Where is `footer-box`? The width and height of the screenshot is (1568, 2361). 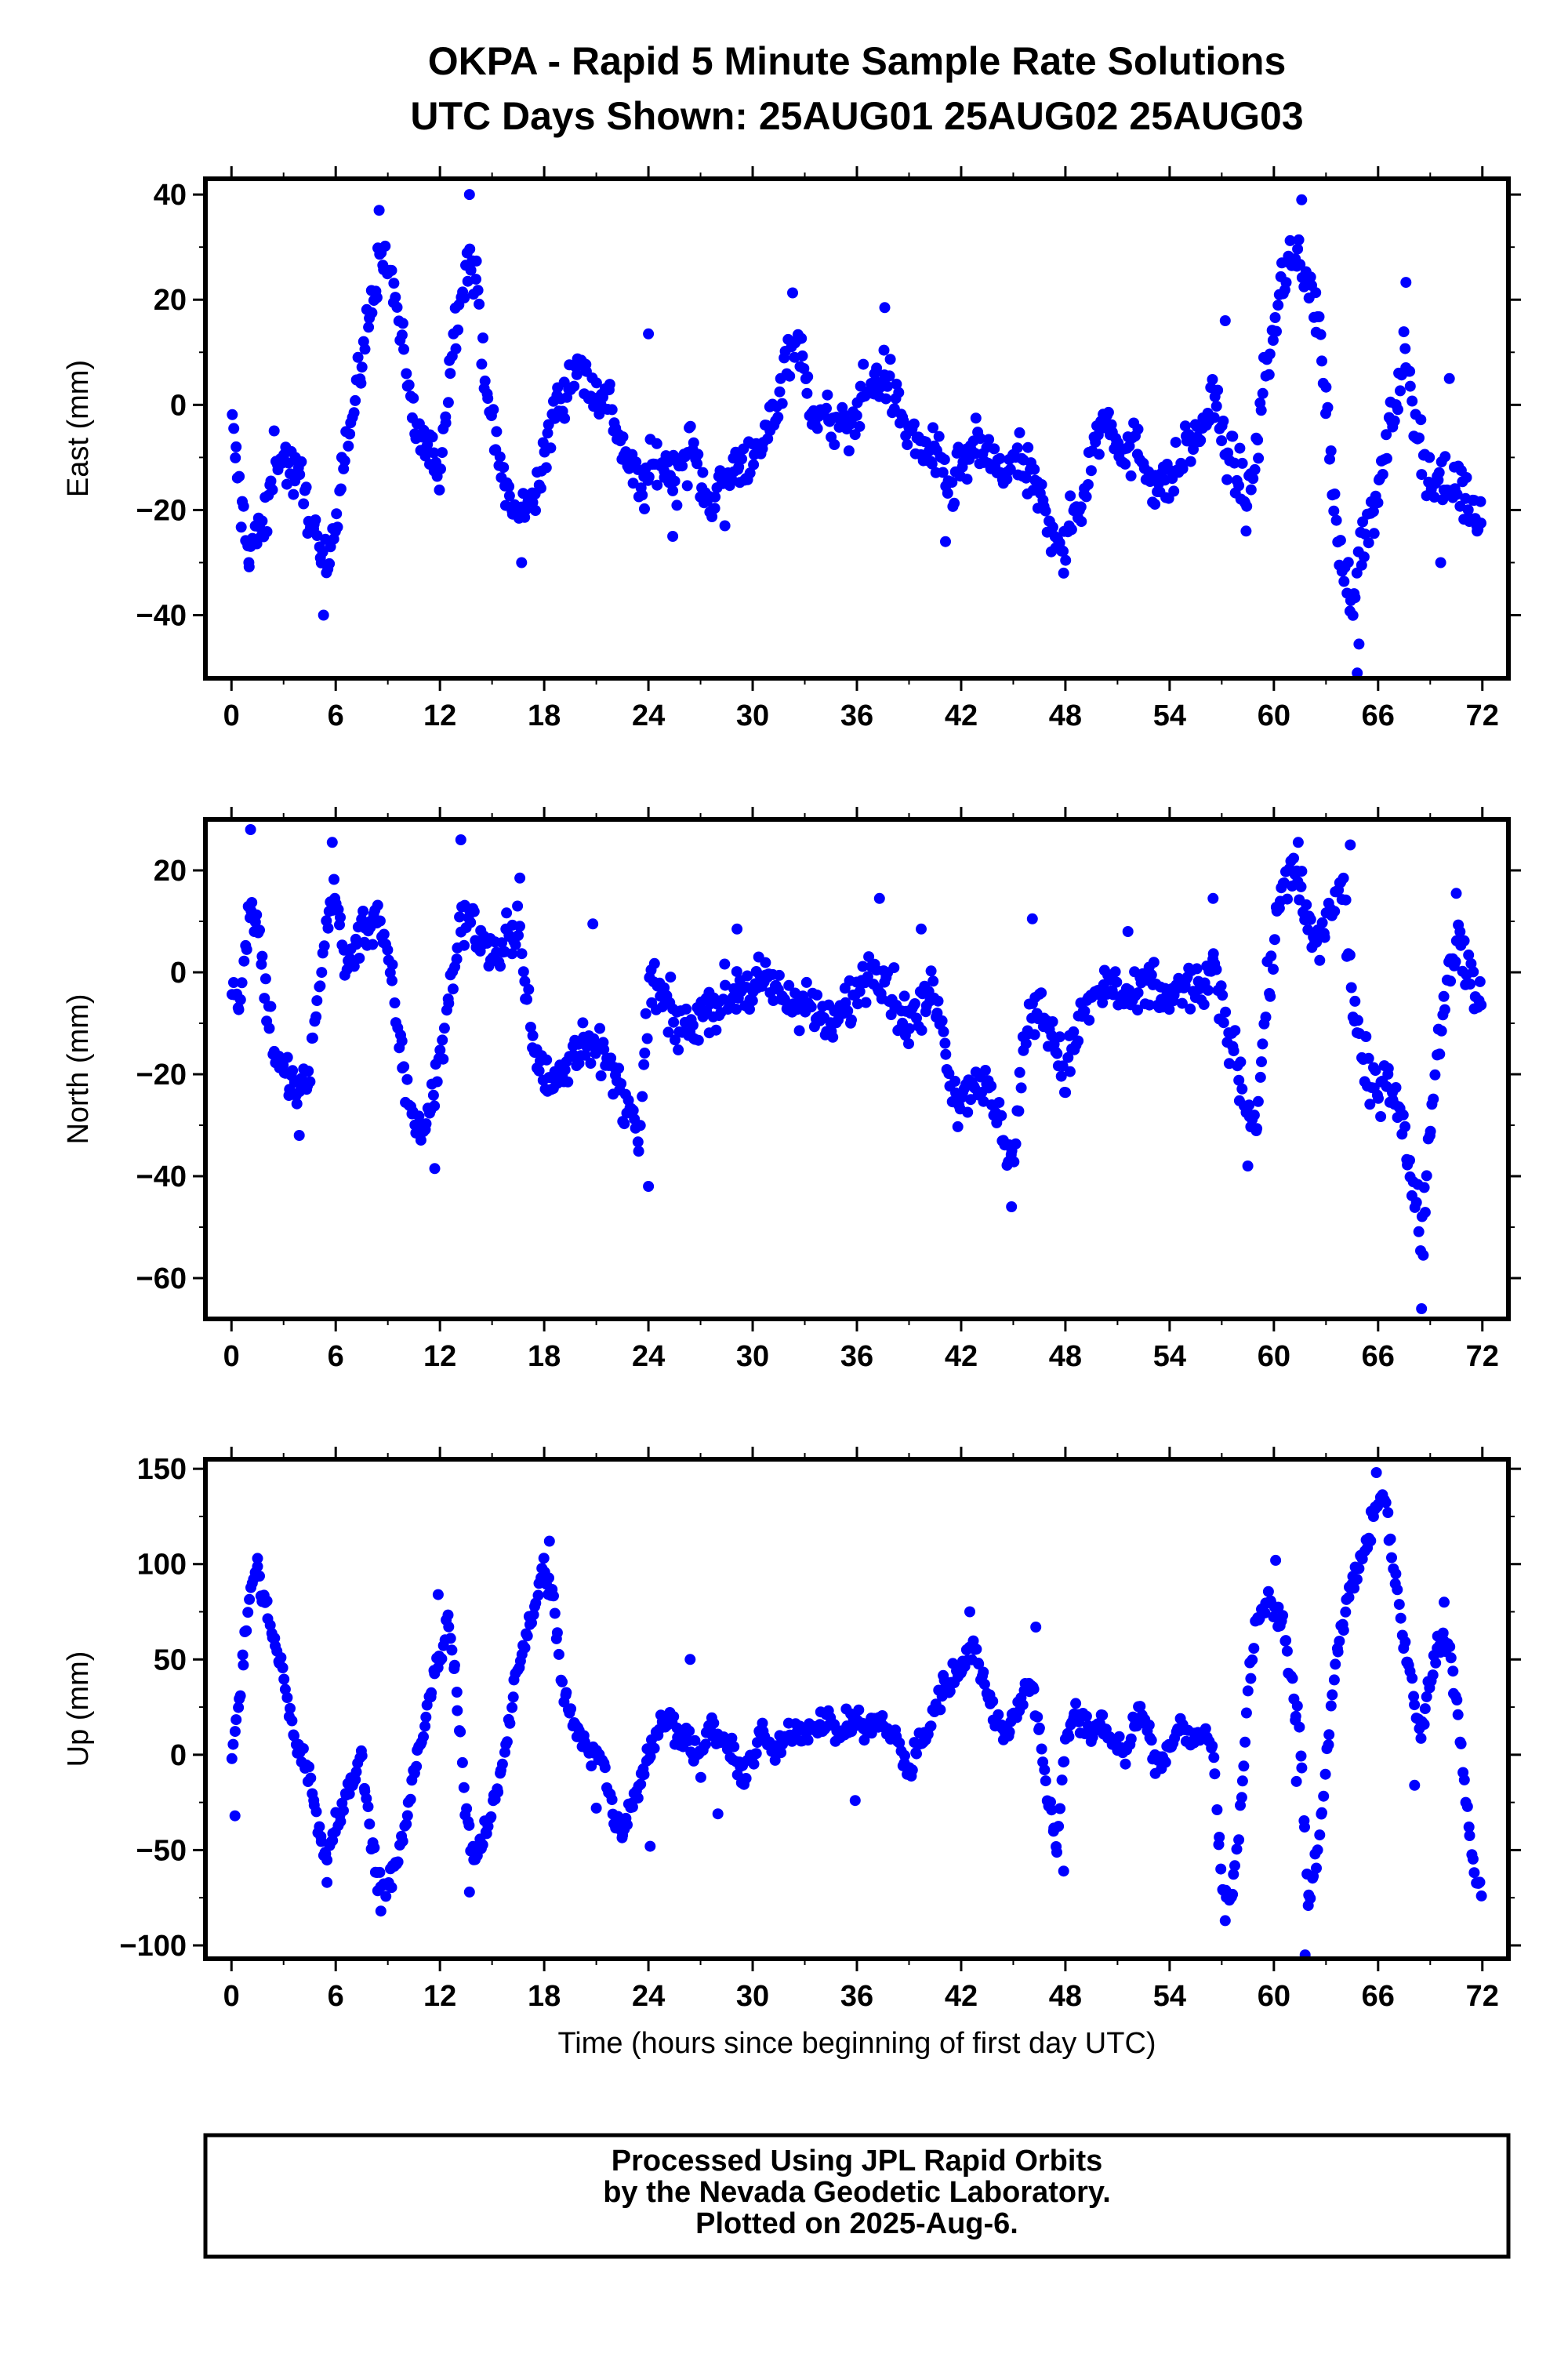 footer-box is located at coordinates (857, 2196).